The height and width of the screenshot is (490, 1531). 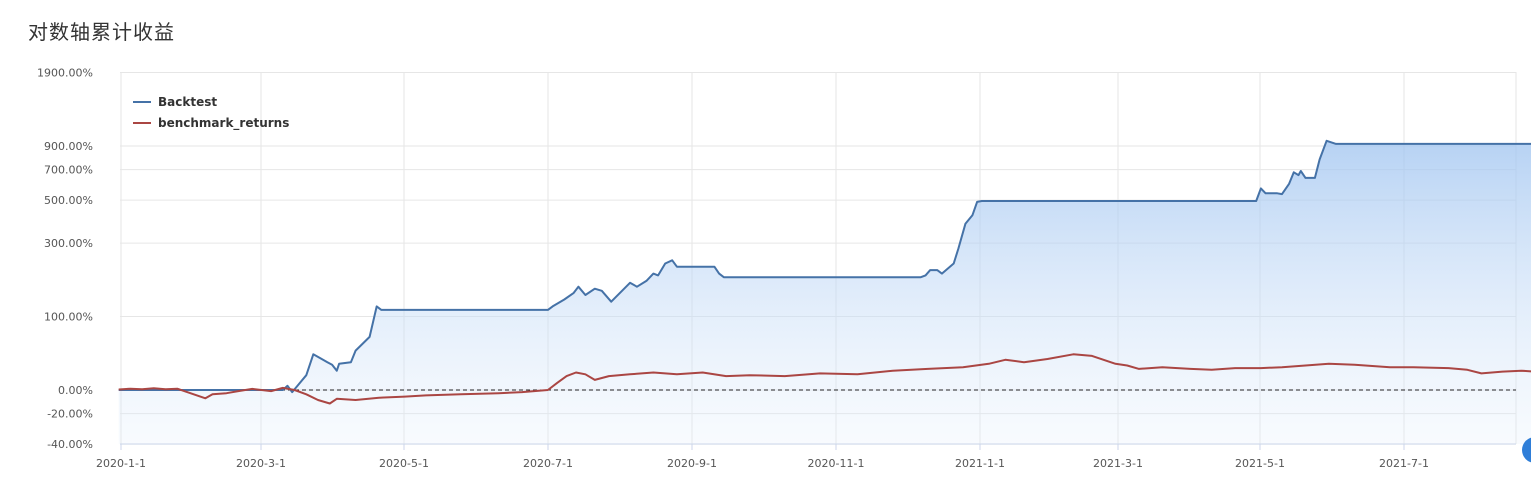 What do you see at coordinates (70, 444) in the screenshot?
I see `y-tick-label: -40.00%` at bounding box center [70, 444].